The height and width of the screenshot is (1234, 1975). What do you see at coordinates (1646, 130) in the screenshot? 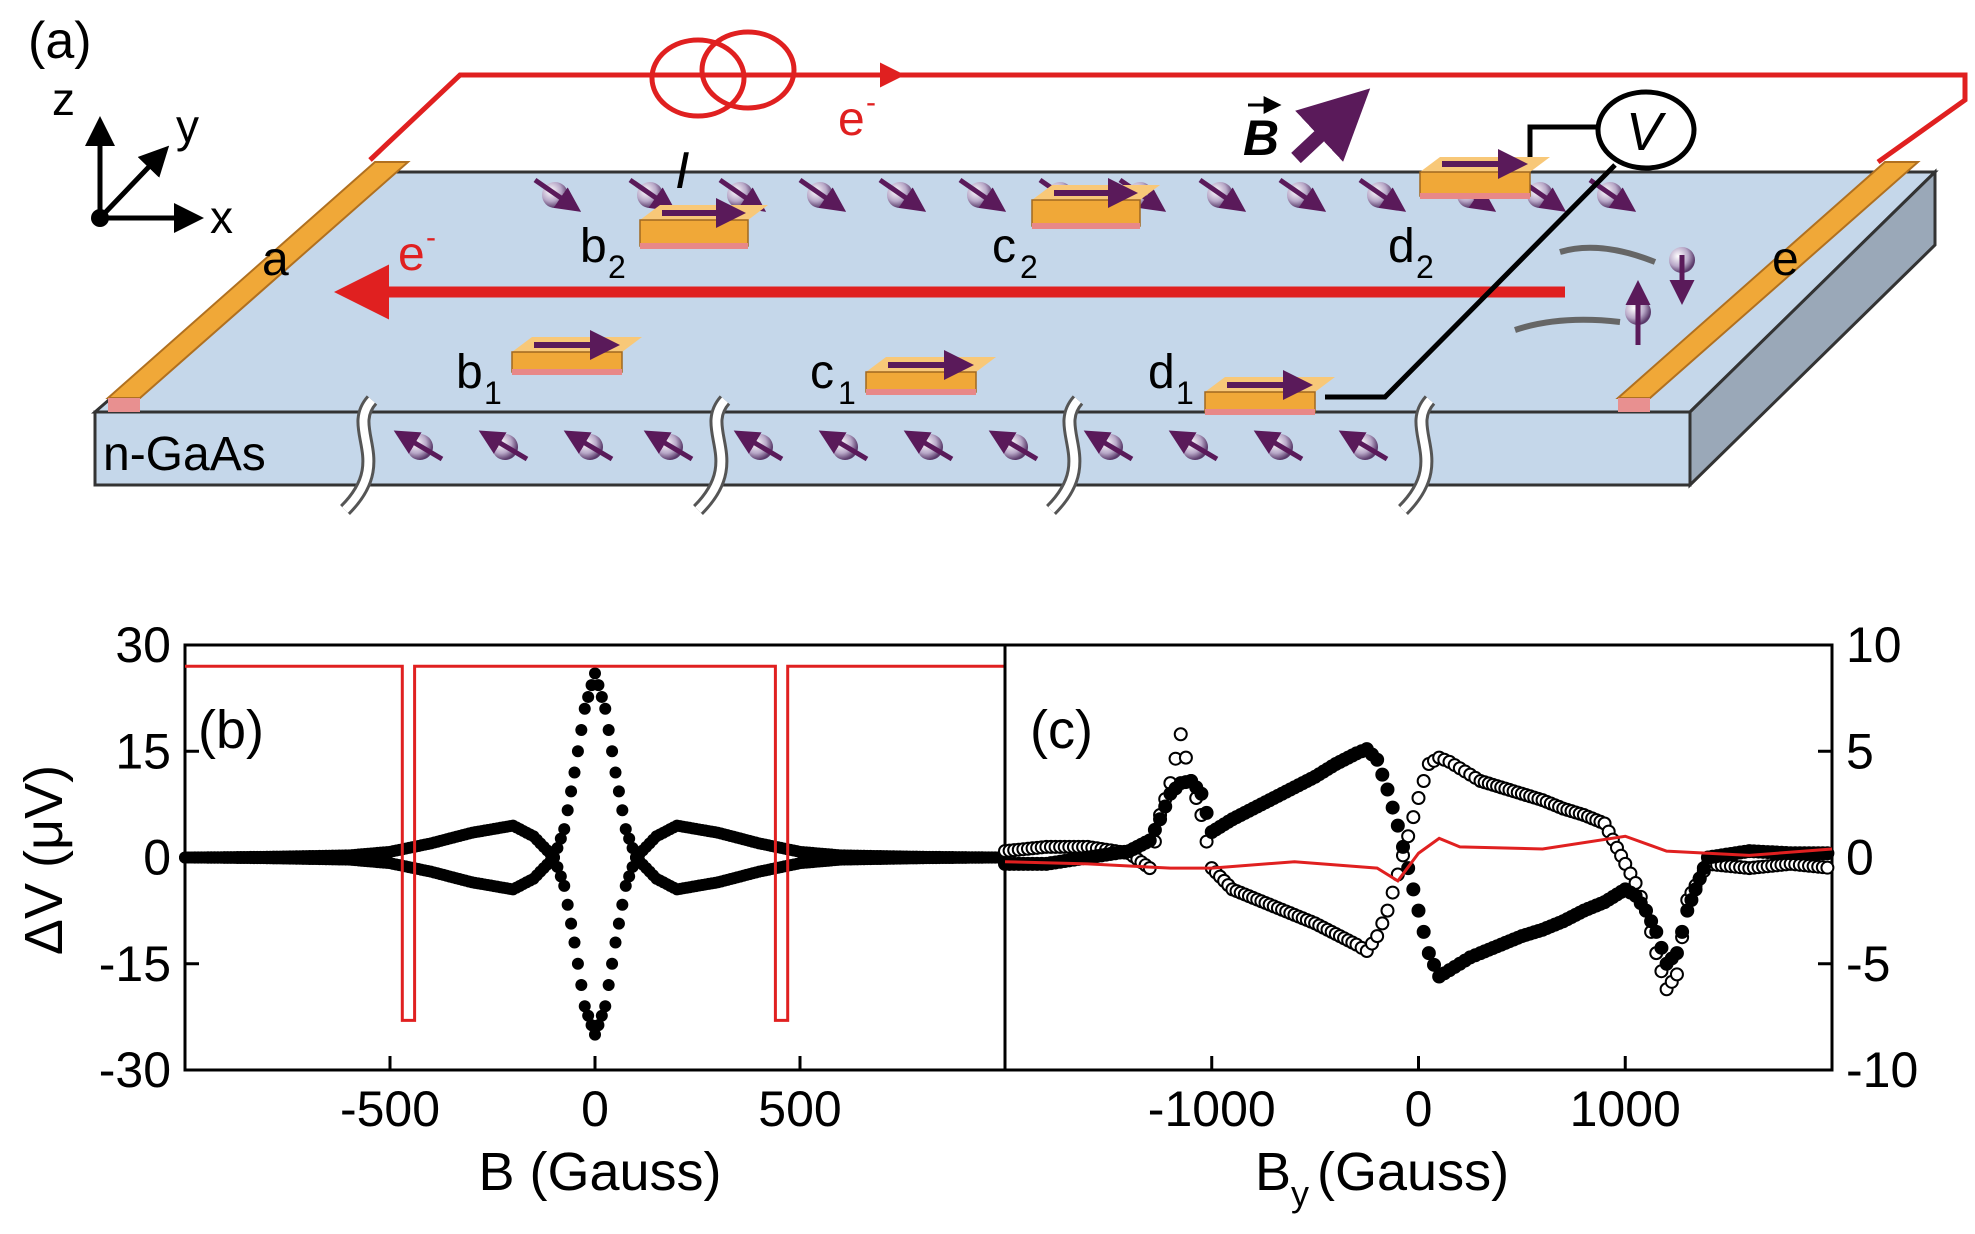
I see `voltmeter-icon` at bounding box center [1646, 130].